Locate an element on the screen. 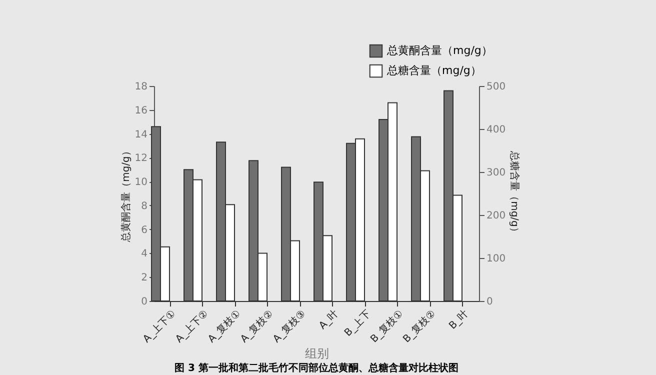  legend-label: 总黄酮含量（mg/g） is located at coordinates (439, 50).